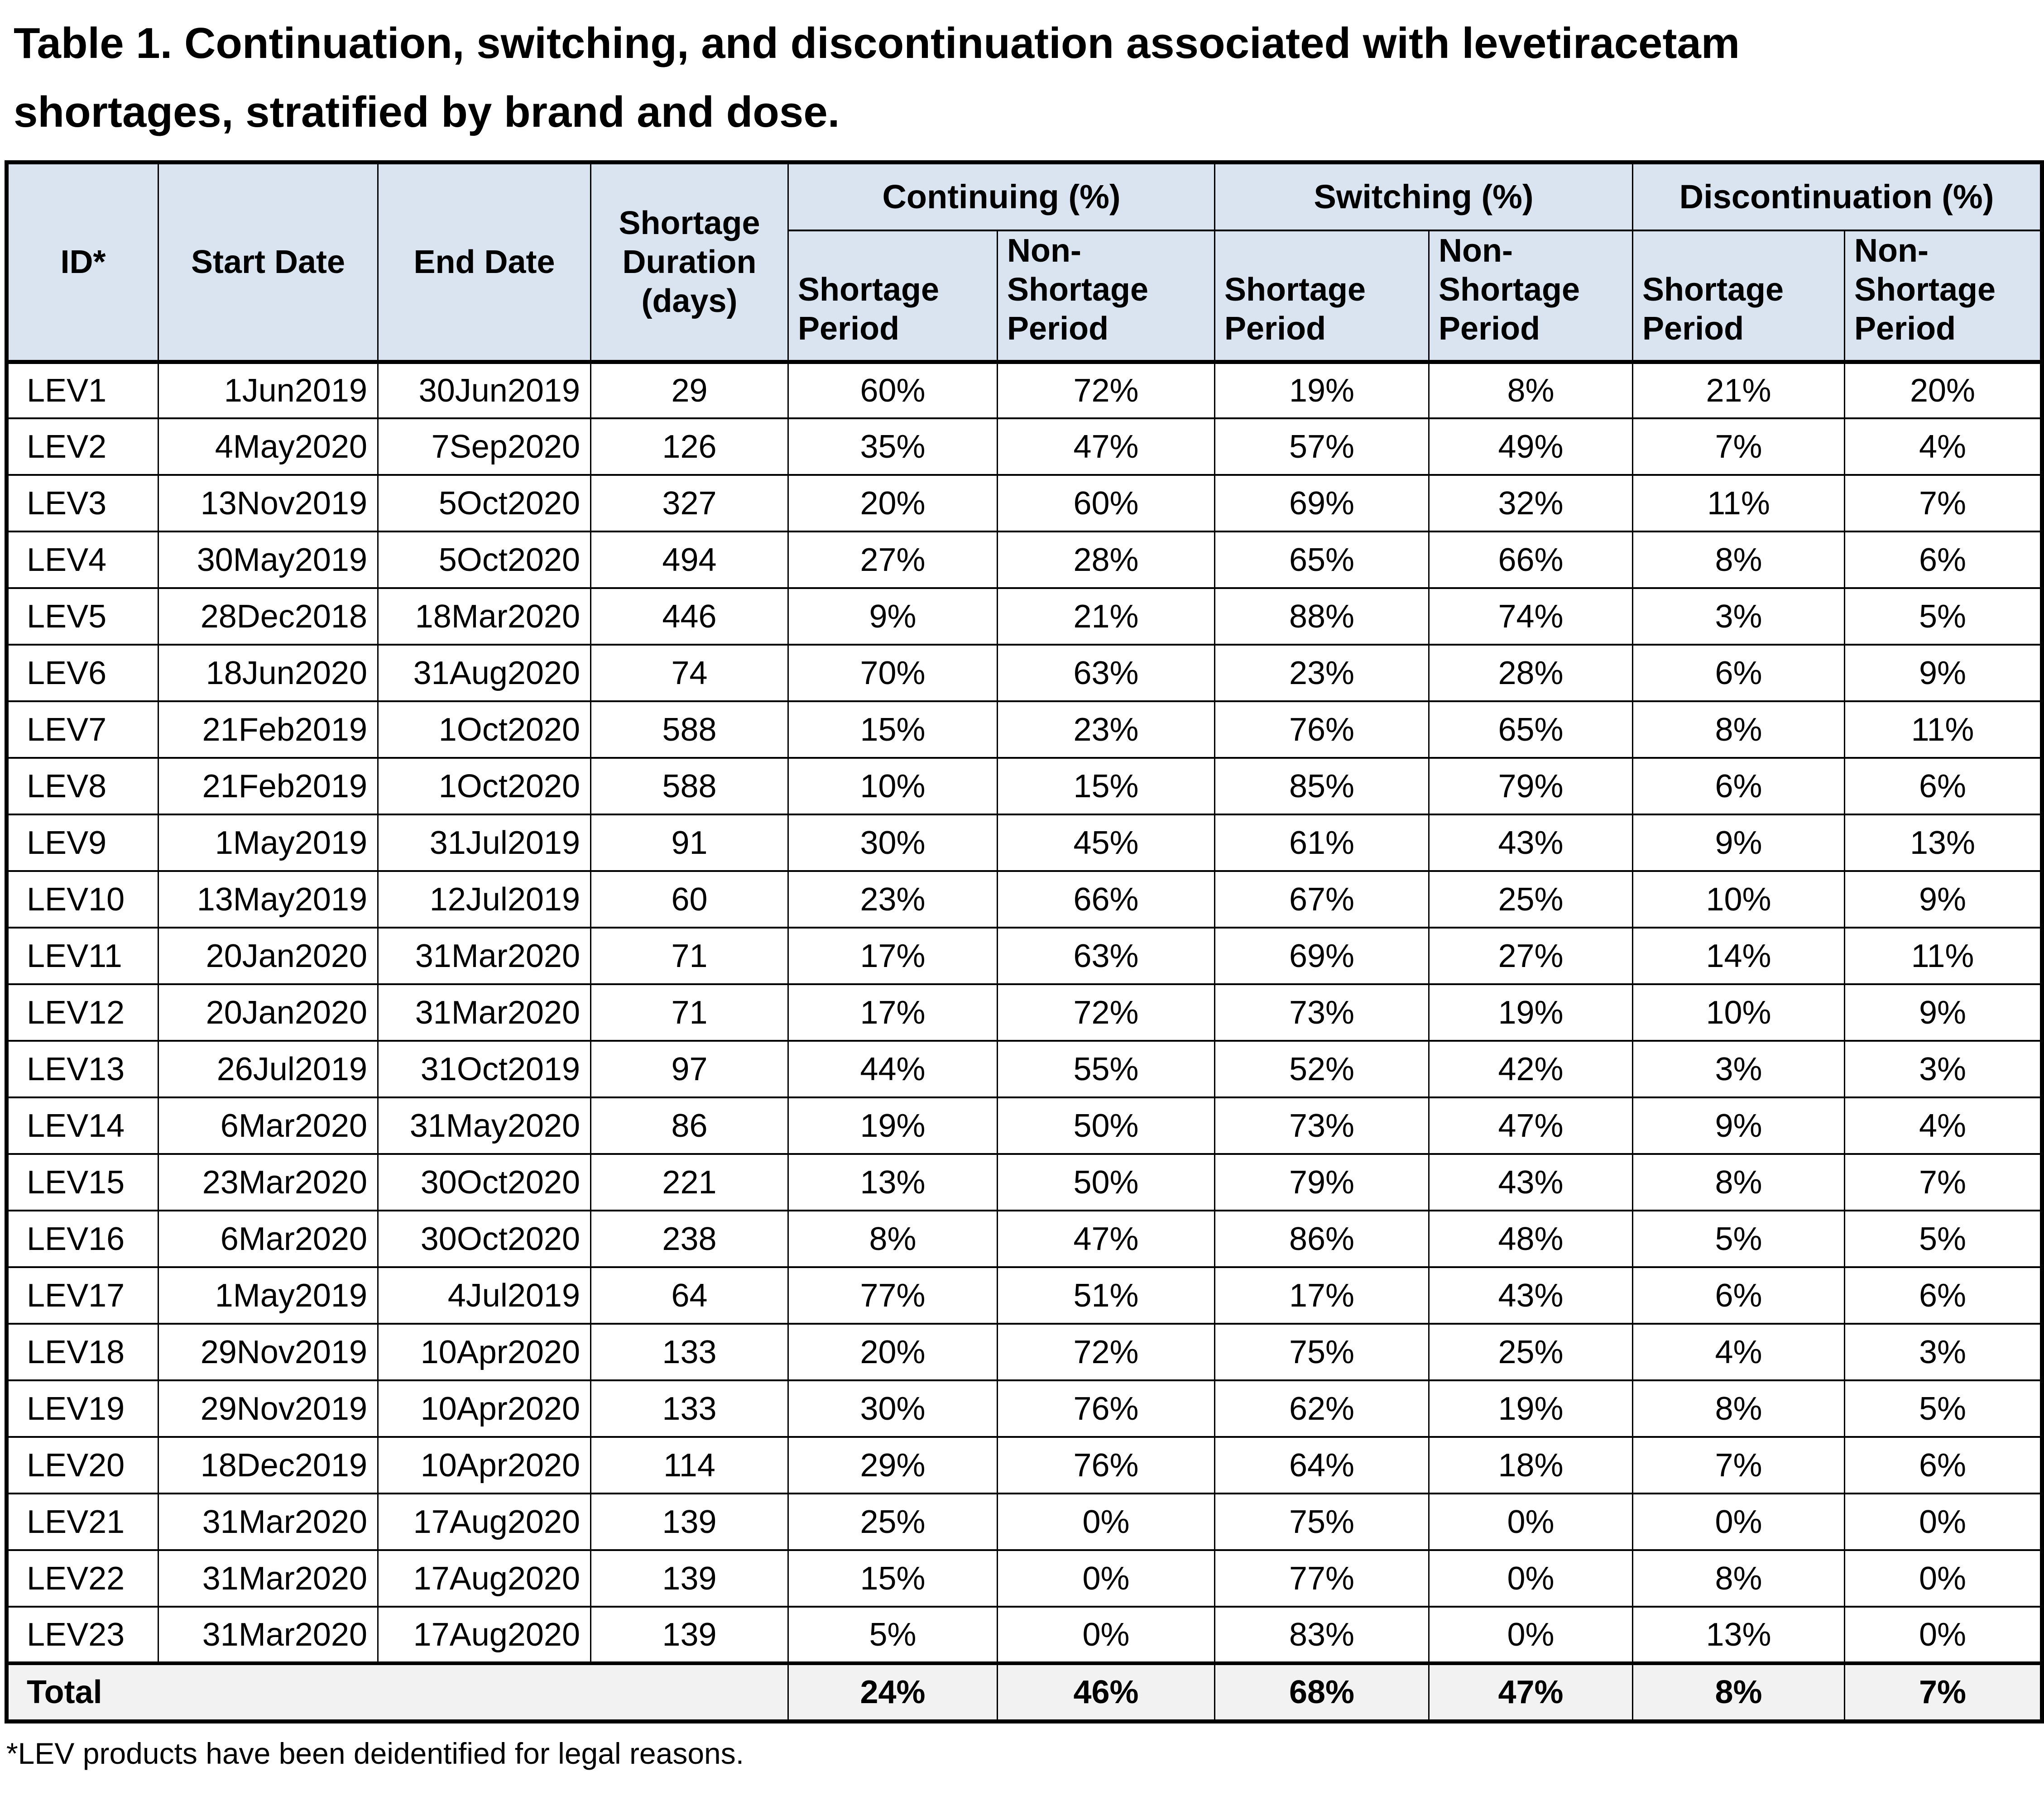  What do you see at coordinates (1322, 1578) in the screenshot?
I see `cell-switching-shortage: 77%` at bounding box center [1322, 1578].